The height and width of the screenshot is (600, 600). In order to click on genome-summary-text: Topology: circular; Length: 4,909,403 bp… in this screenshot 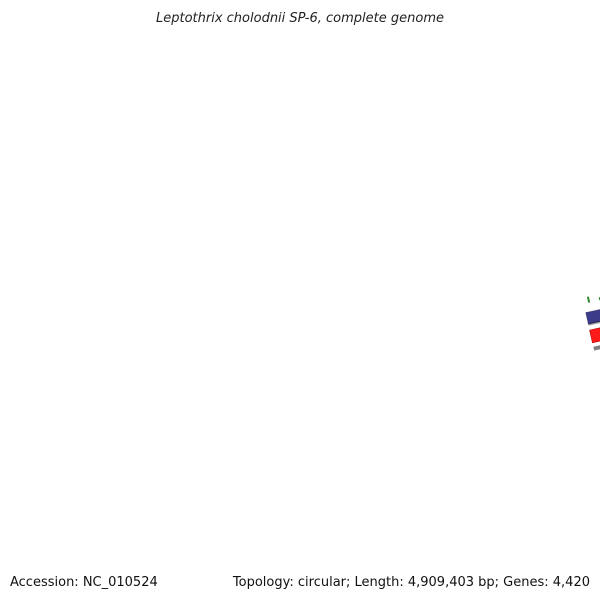, I will do `click(411, 582)`.